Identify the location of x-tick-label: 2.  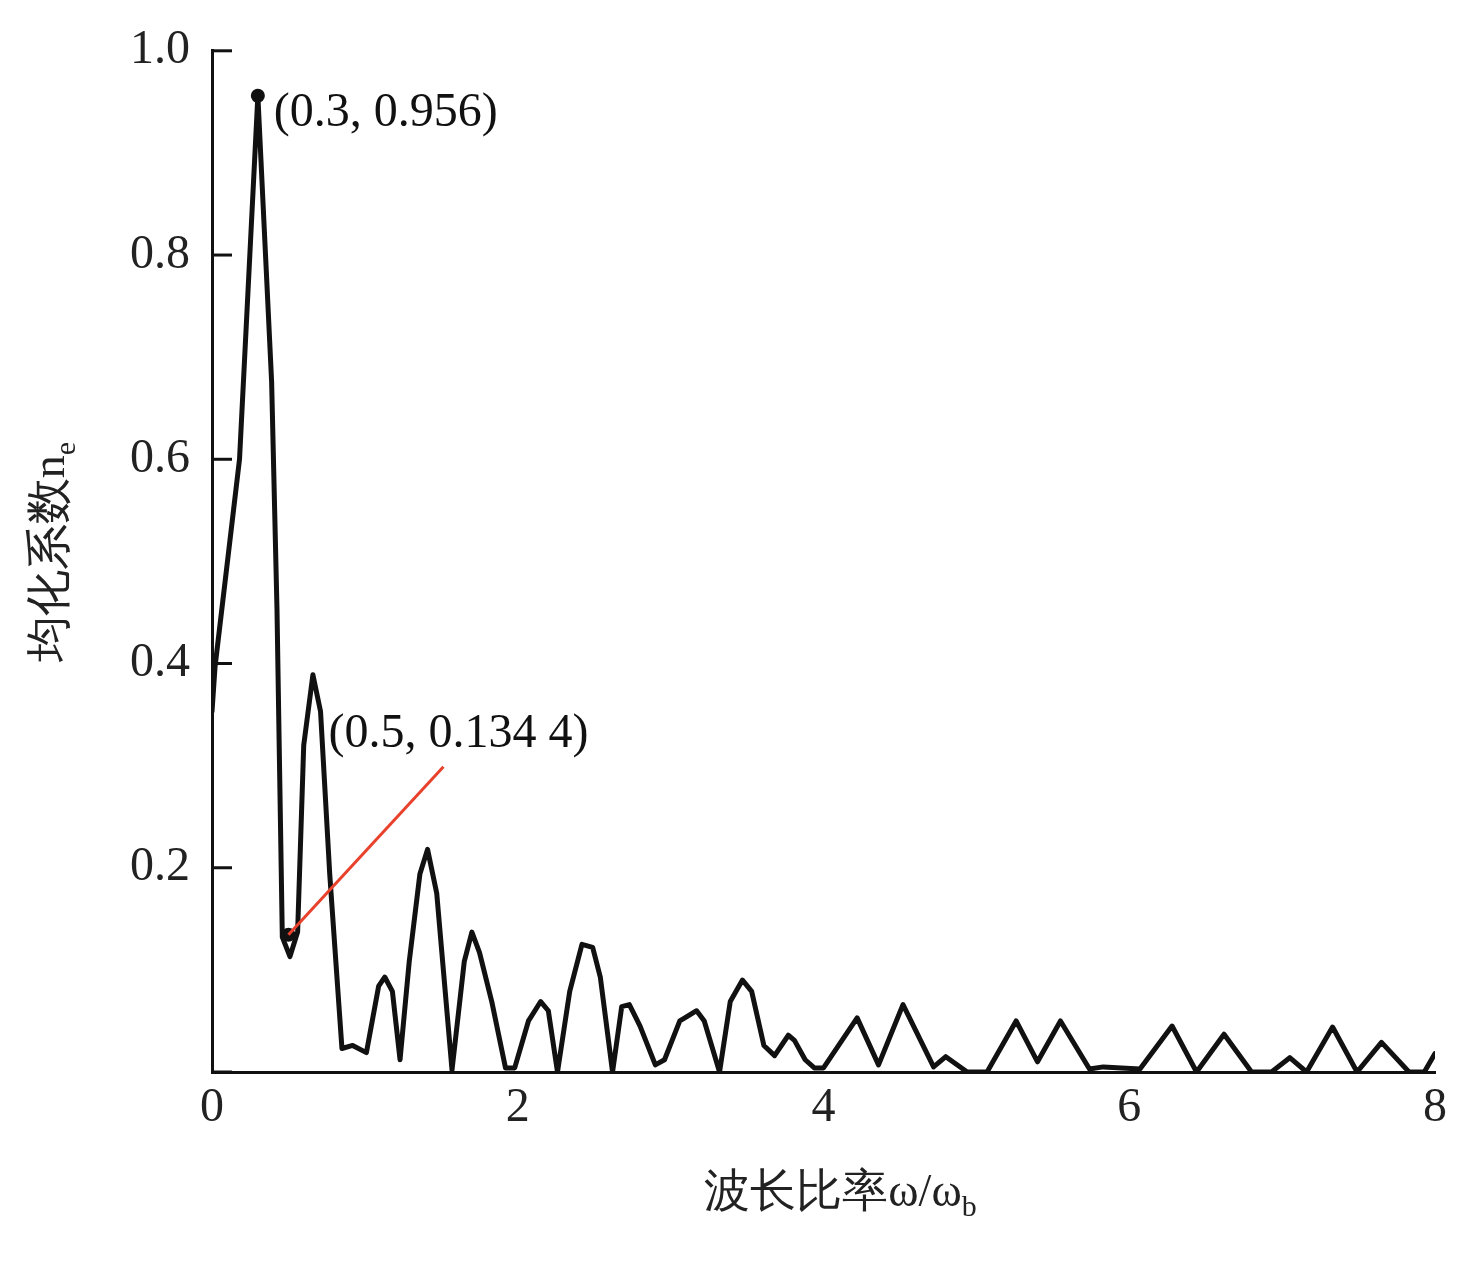
(517, 1105).